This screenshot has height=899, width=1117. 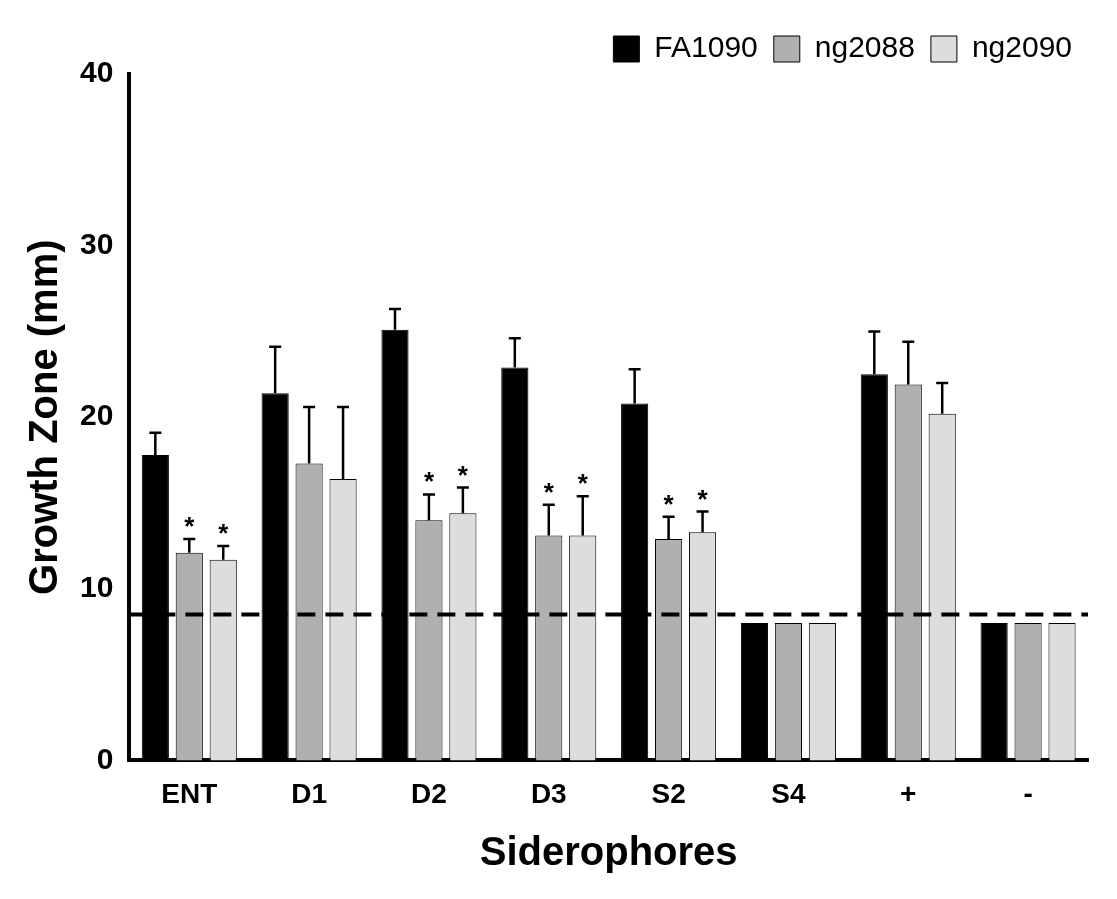 I want to click on x-tick-label: D2, so click(x=429, y=793).